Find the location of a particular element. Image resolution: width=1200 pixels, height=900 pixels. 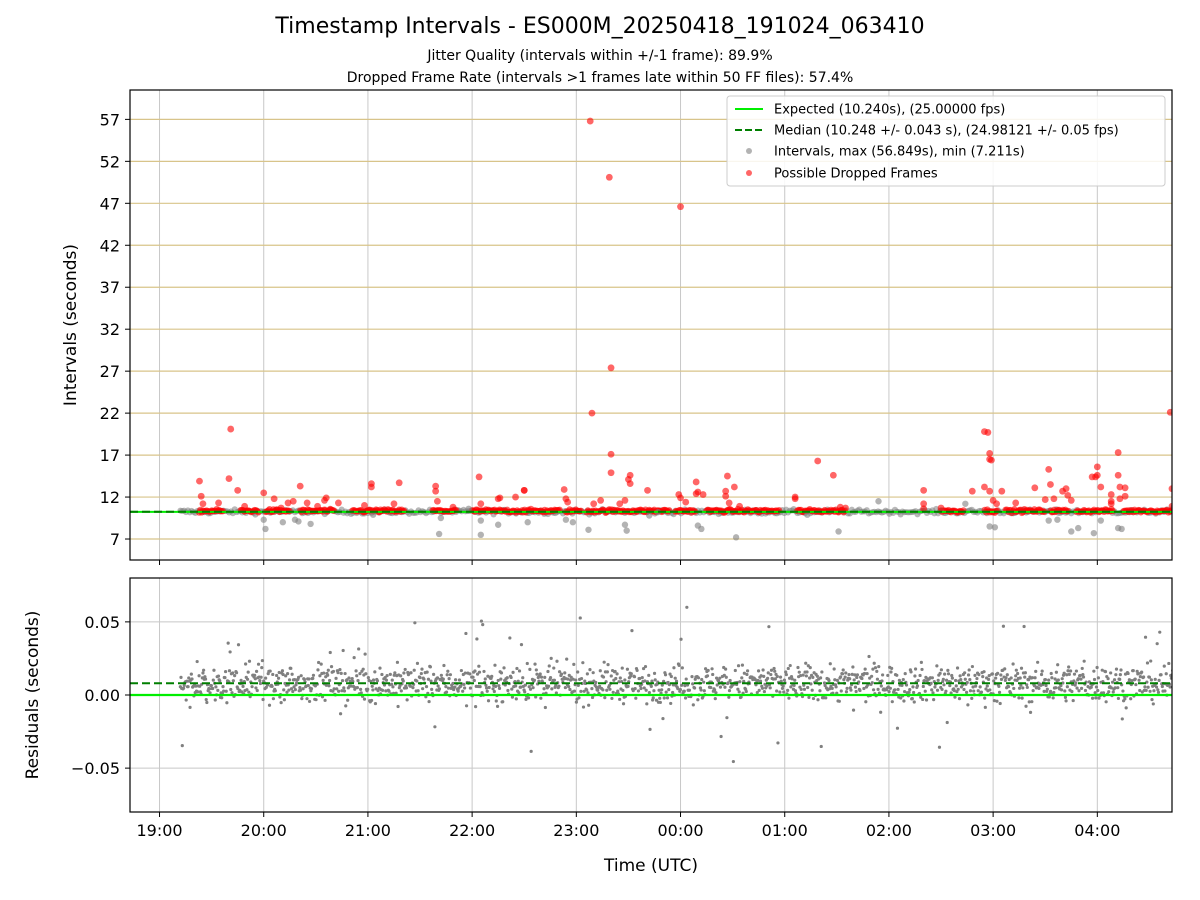

legend-entry: Possible Dropped Frames is located at coordinates (856, 174).